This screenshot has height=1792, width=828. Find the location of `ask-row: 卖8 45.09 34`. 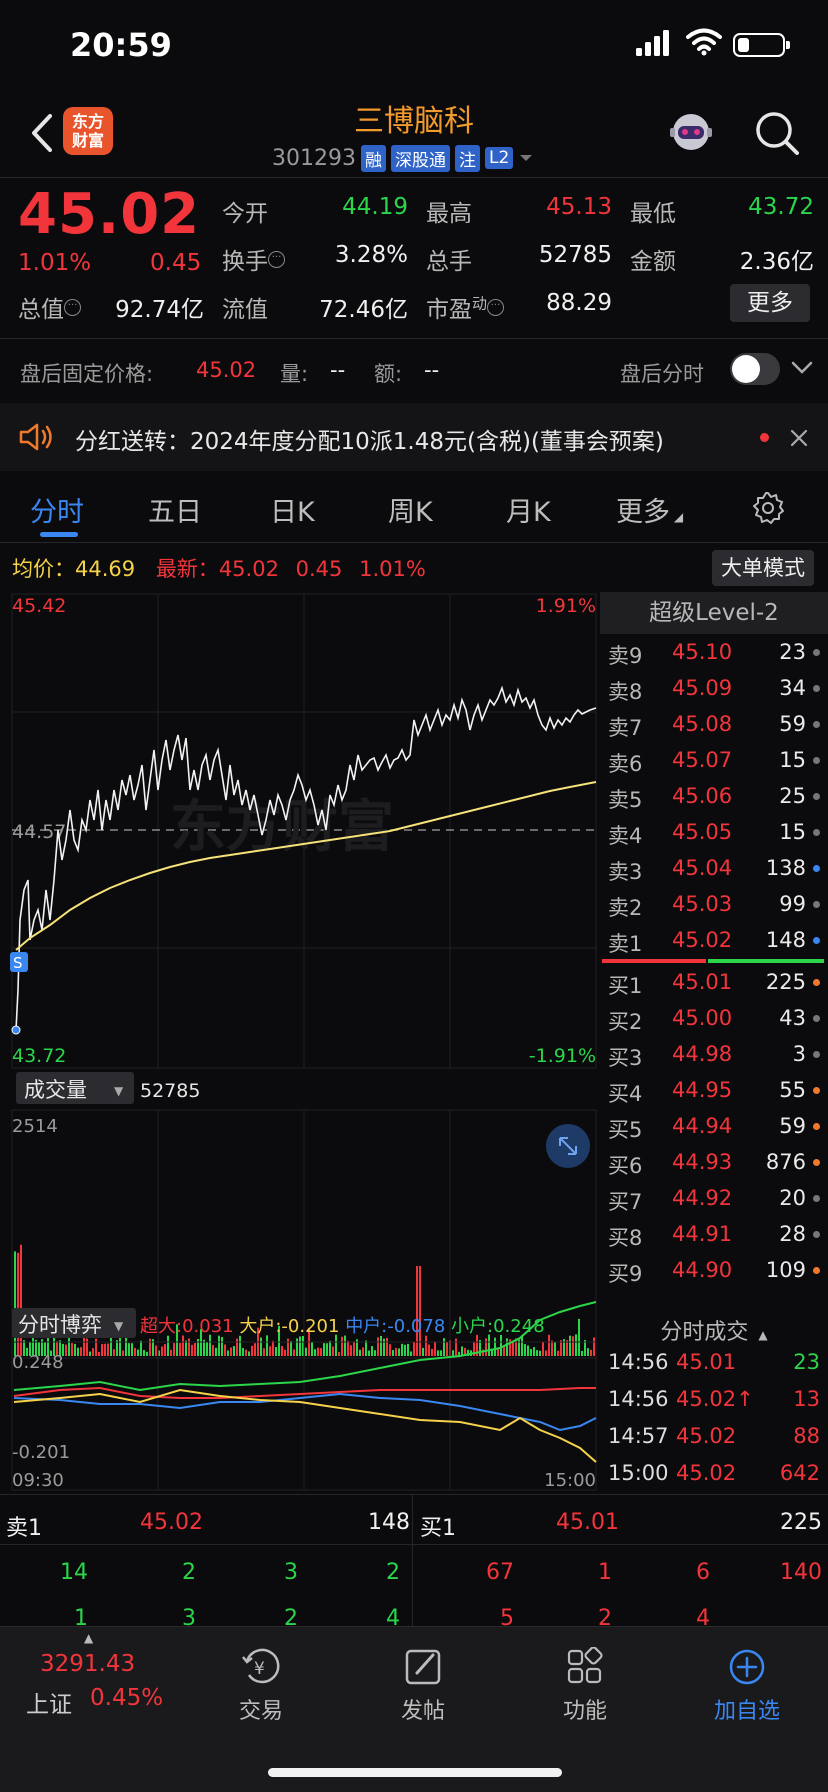

ask-row: 卖8 45.09 34 is located at coordinates (714, 688).